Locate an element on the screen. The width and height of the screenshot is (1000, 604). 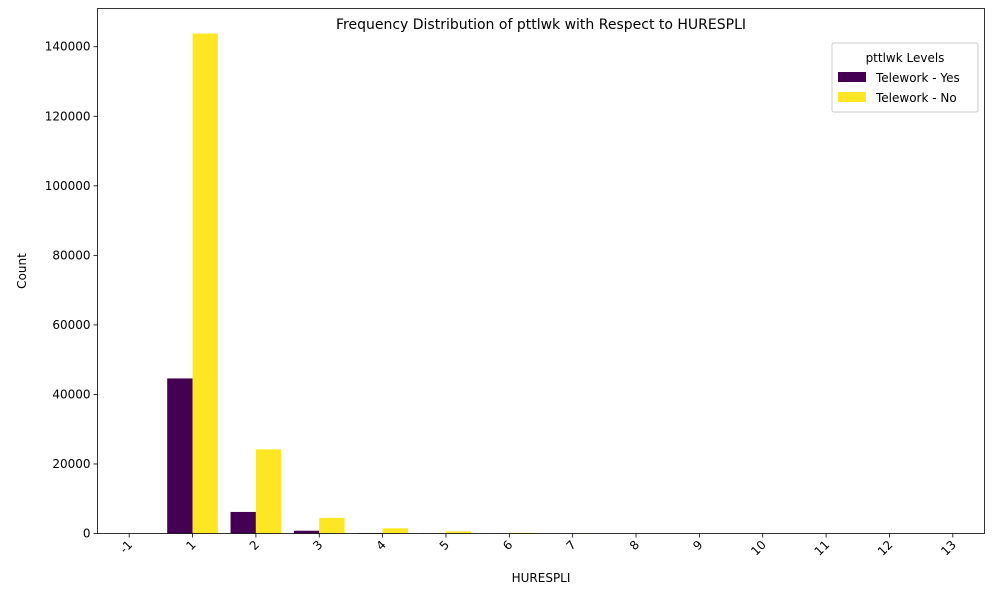
x-tick-label: 3 is located at coordinates (317, 545).